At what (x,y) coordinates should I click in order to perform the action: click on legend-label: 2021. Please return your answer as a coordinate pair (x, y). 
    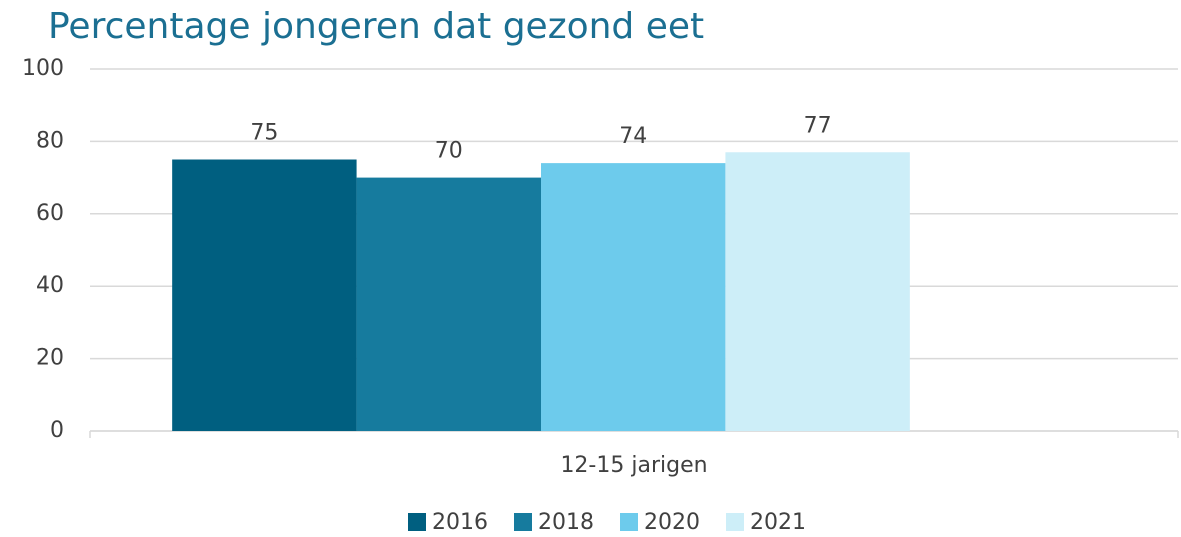
    Looking at the image, I should click on (778, 522).